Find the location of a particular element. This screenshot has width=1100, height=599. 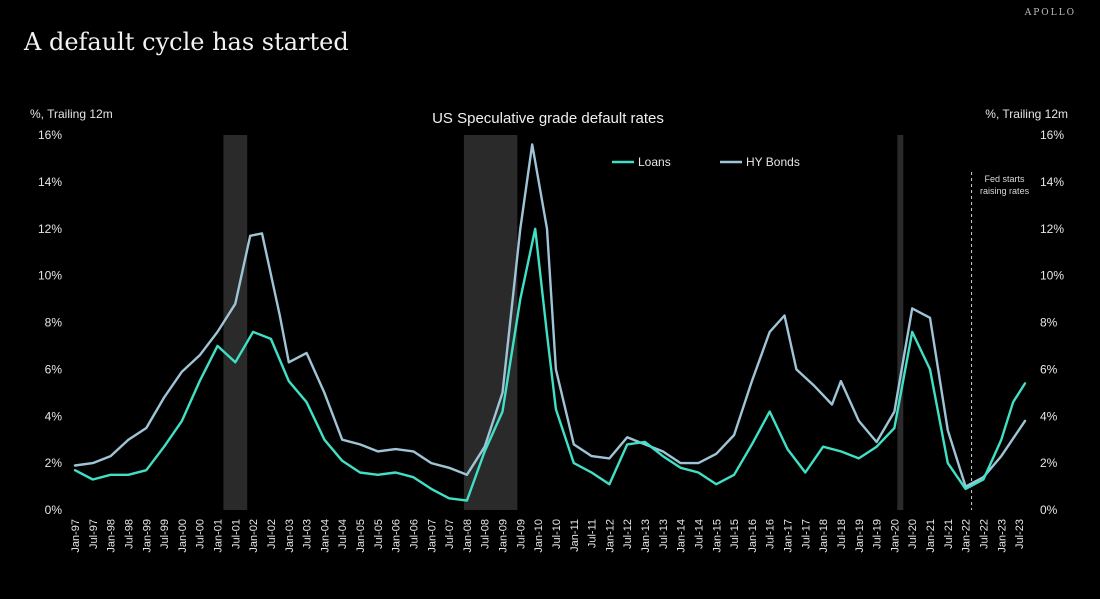

y-tick-right: 2% is located at coordinates (1049, 463).